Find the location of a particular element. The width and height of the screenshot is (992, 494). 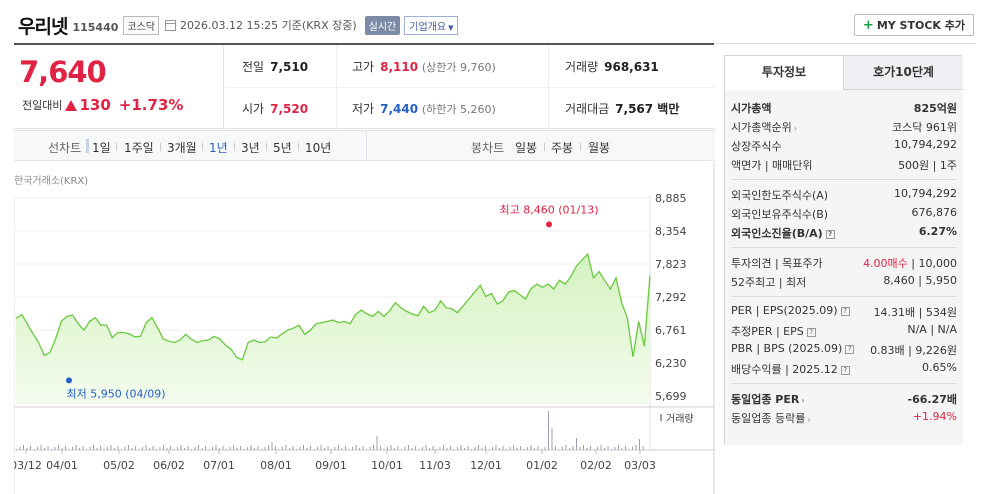

period-1y: 1년 is located at coordinates (218, 148).